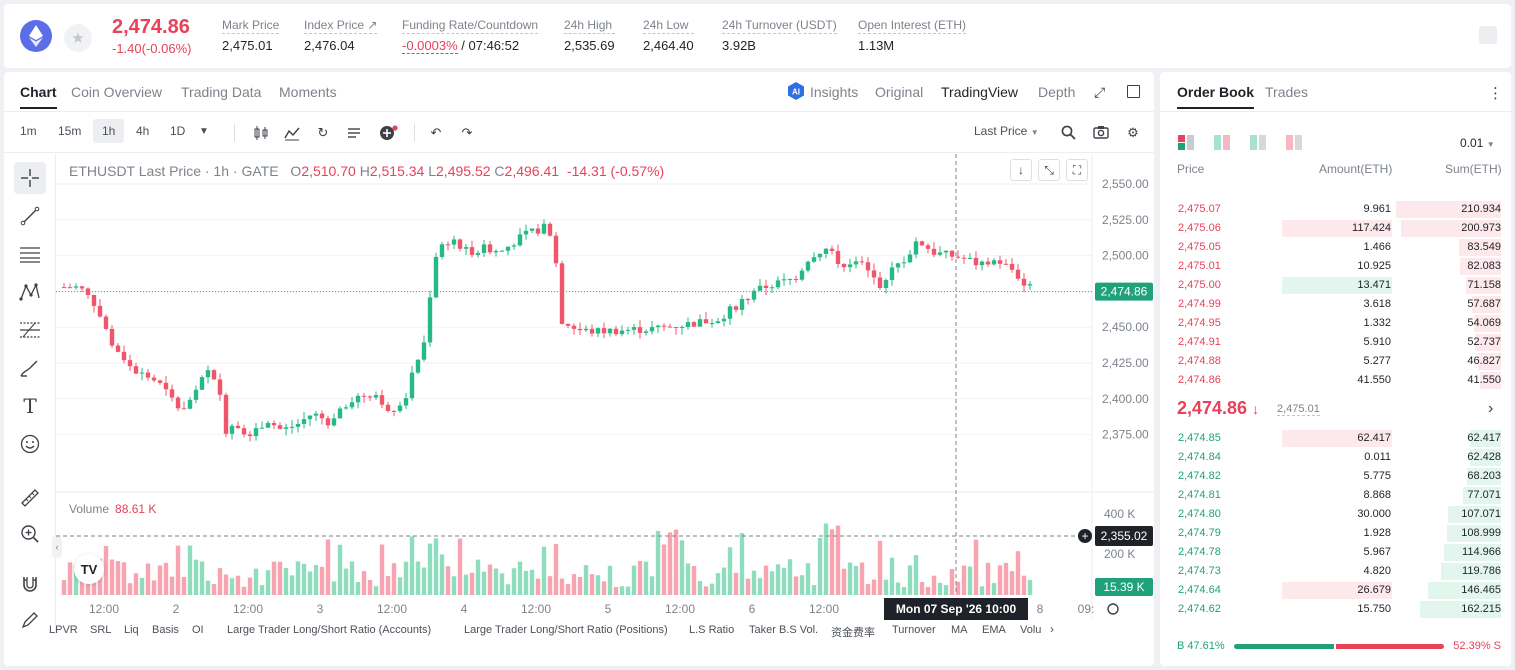  Describe the element at coordinates (78, 38) in the screenshot. I see `favorite-star-icon: ★` at that location.